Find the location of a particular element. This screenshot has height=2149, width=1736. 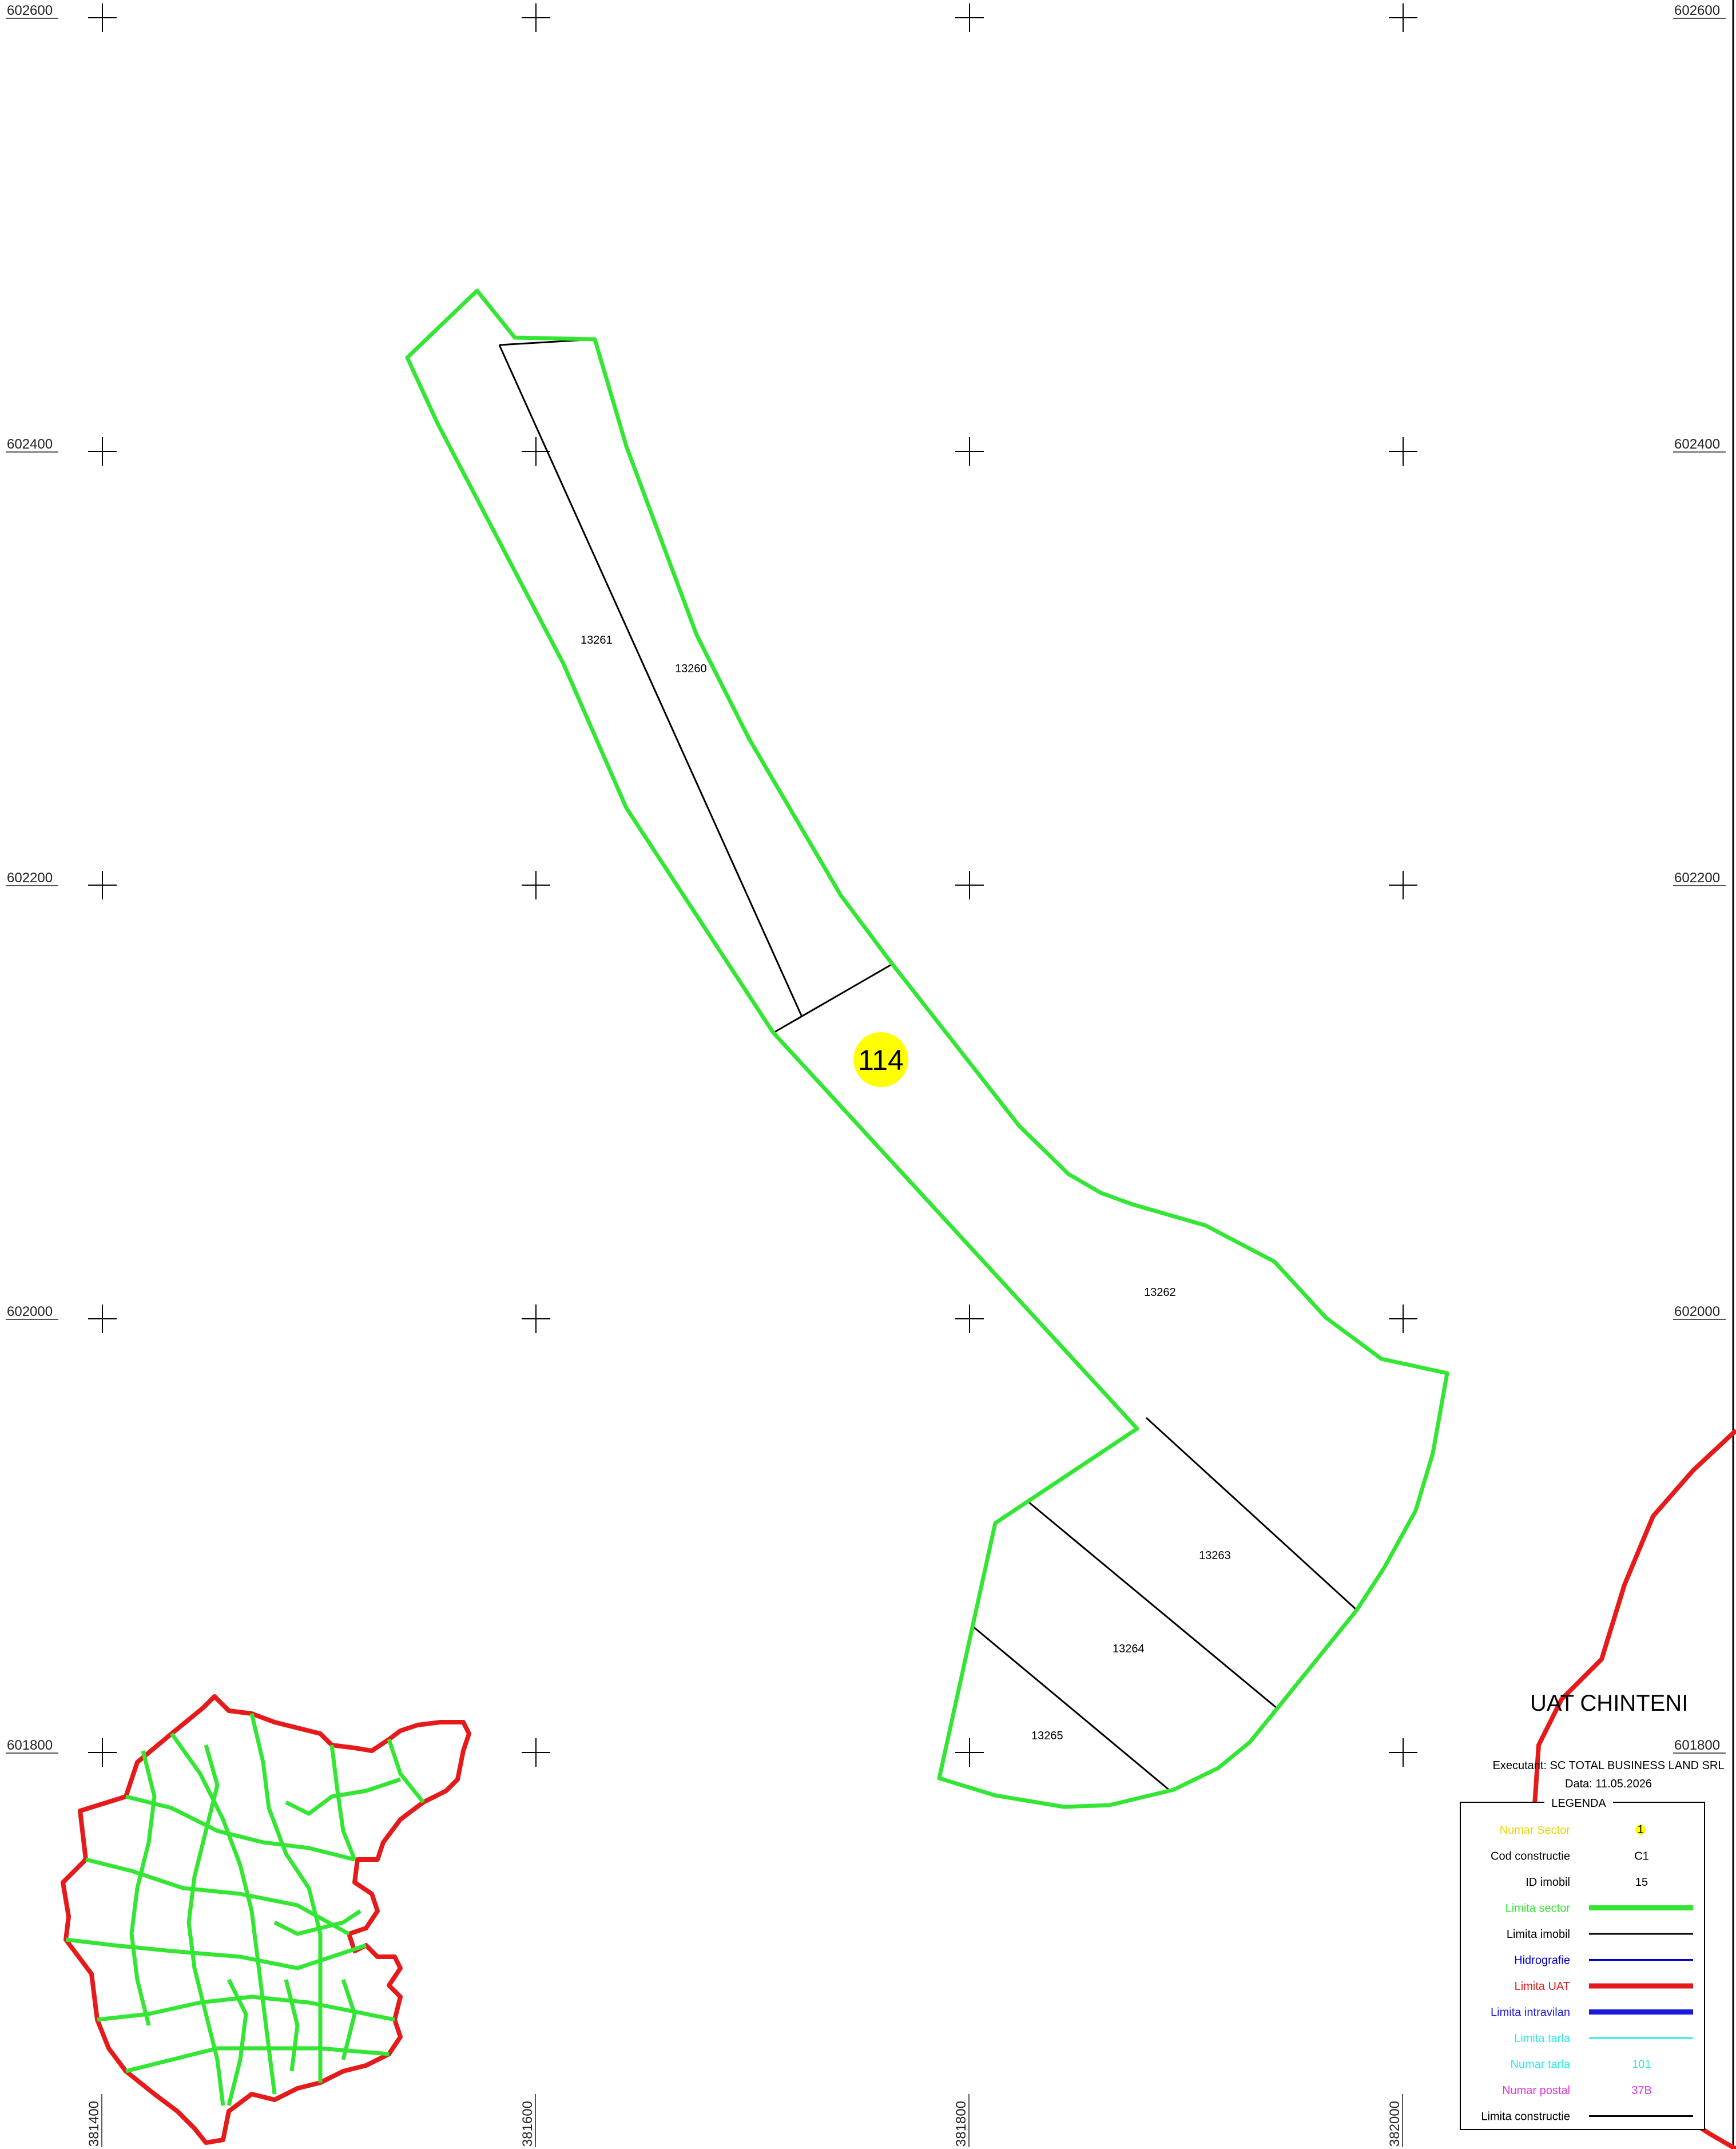

legend-row: Limita tarla is located at coordinates (1603, 2038).